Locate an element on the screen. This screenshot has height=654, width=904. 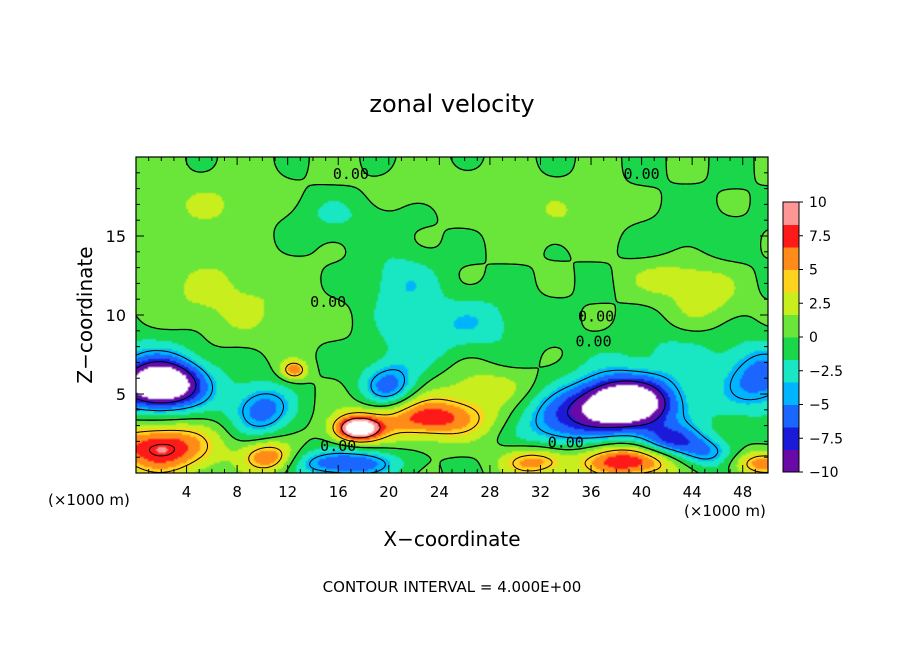
x-tick-label: 28 is located at coordinates (489, 492).